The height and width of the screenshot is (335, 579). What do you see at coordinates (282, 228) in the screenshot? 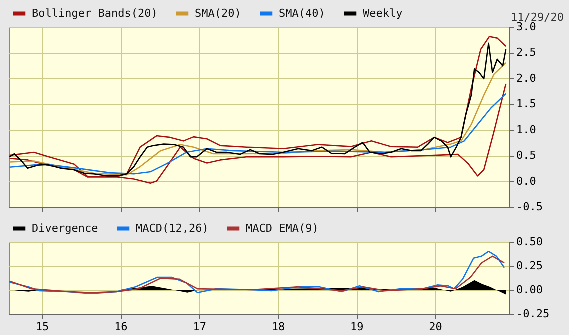
I see `legend-label: MACD EMA(9)` at bounding box center [282, 228].